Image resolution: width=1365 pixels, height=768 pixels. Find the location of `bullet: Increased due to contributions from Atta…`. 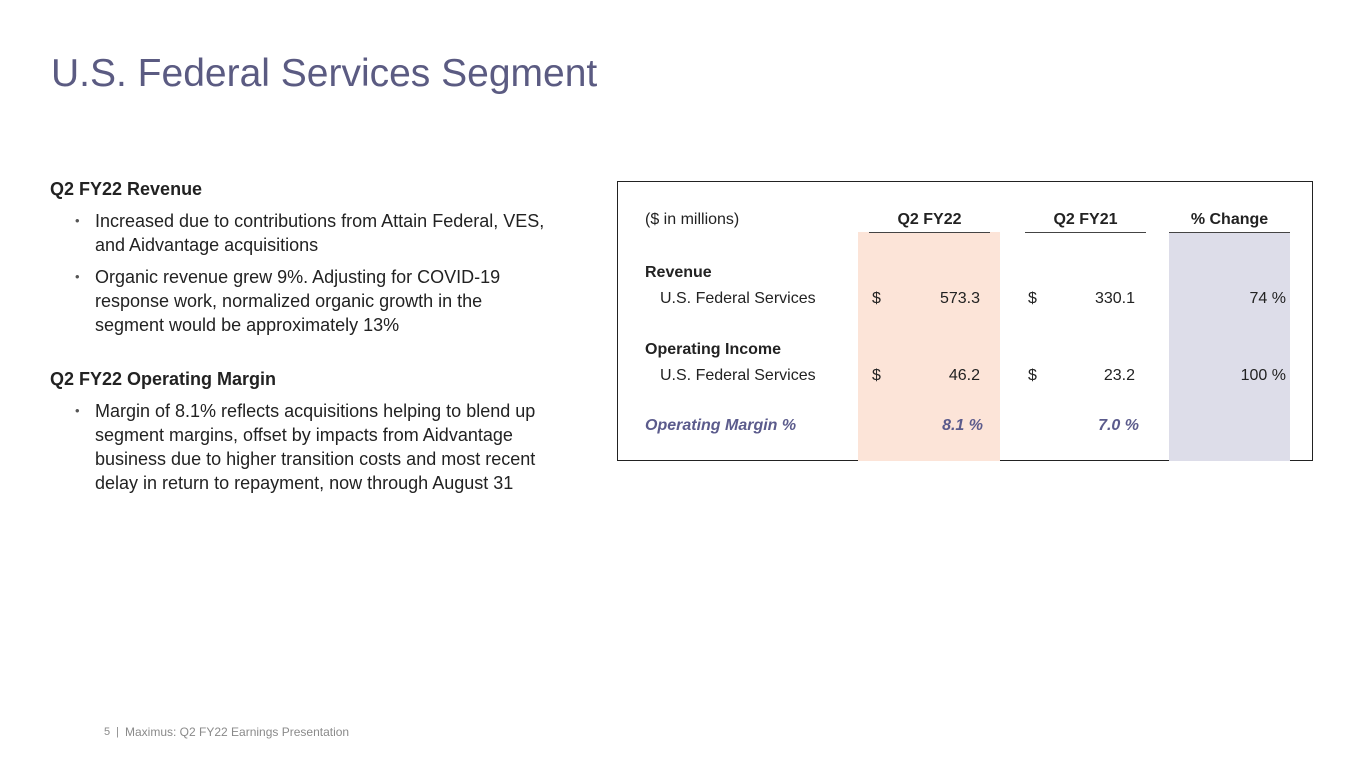

bullet: Increased due to contributions from Atta… is located at coordinates (312, 233).